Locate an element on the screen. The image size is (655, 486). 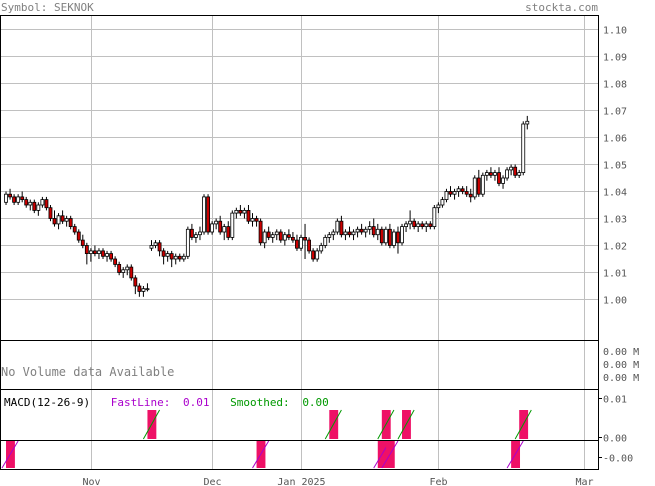
date-tick-label: Mar is located at coordinates (584, 481).